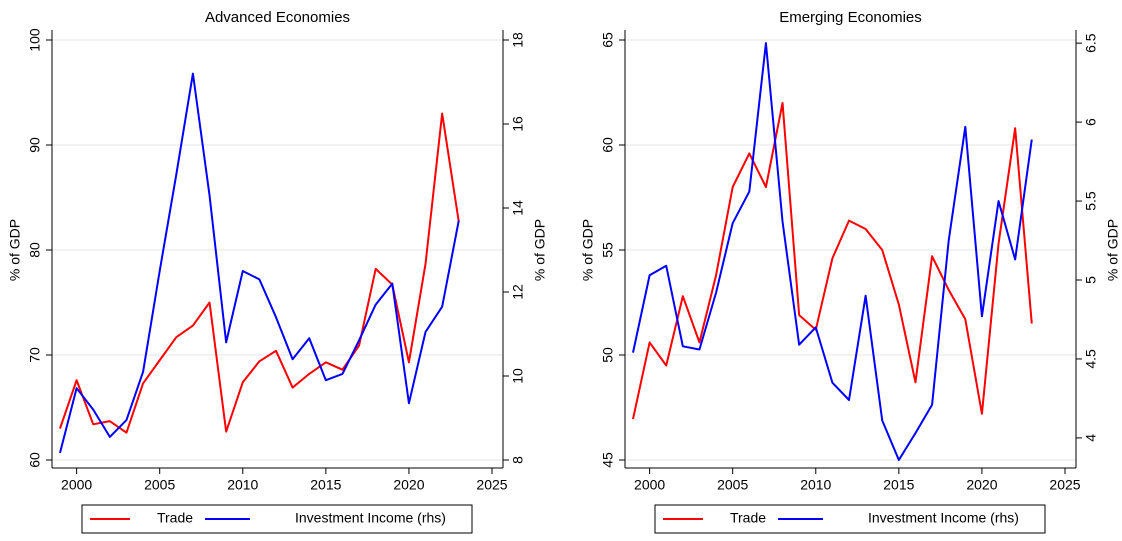 This screenshot has width=1122, height=541. I want to click on y2-tick-label: 8, so click(518, 460).